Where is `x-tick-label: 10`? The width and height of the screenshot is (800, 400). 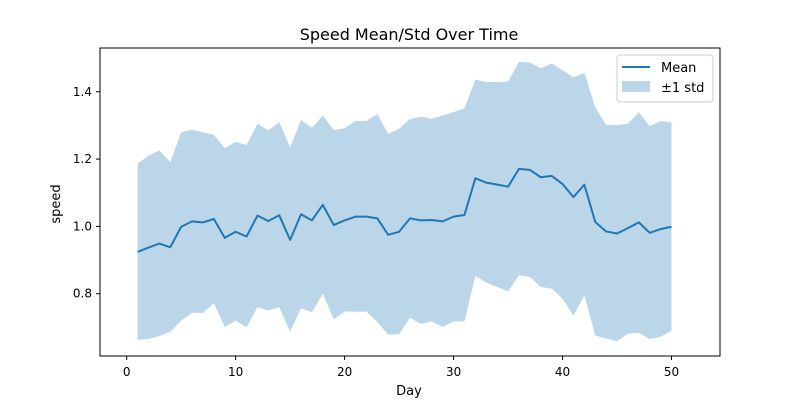 x-tick-label: 10 is located at coordinates (235, 372).